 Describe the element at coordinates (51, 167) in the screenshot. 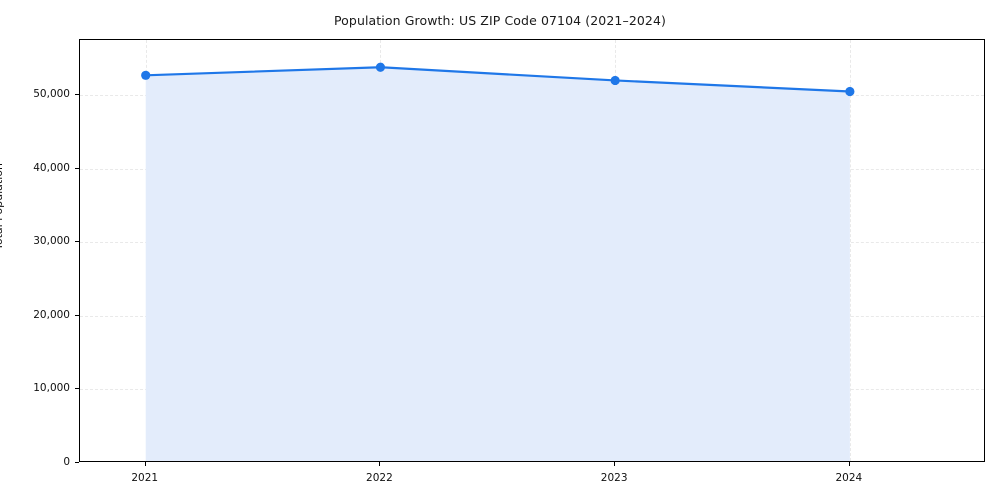

I see `y-axis-tick-label: 40,000` at that location.